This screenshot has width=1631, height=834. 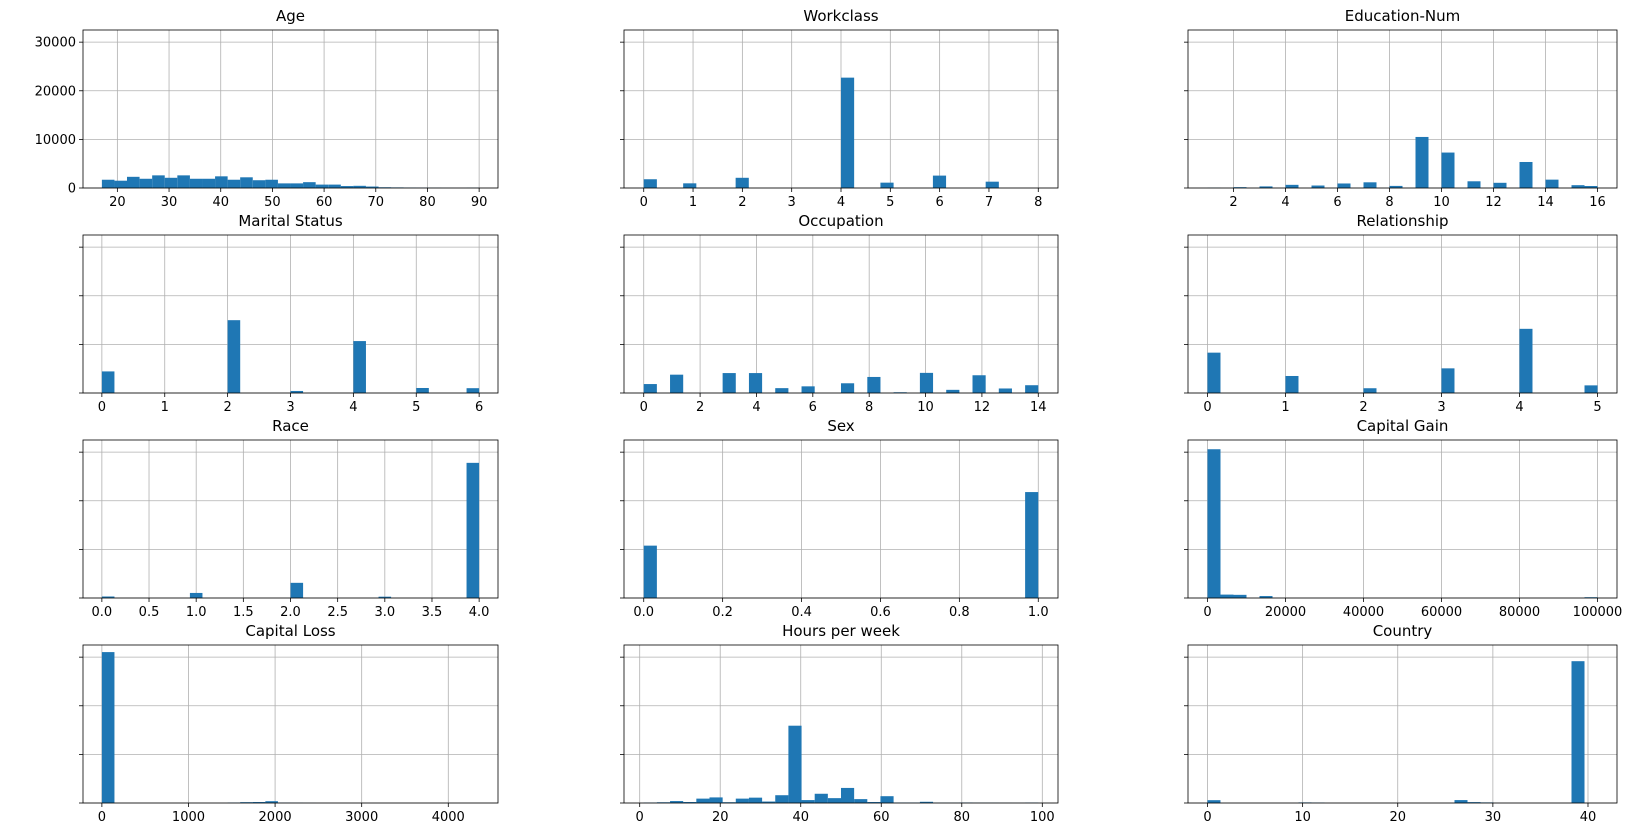 What do you see at coordinates (479, 202) in the screenshot?
I see `x-tick-label: 90` at bounding box center [479, 202].